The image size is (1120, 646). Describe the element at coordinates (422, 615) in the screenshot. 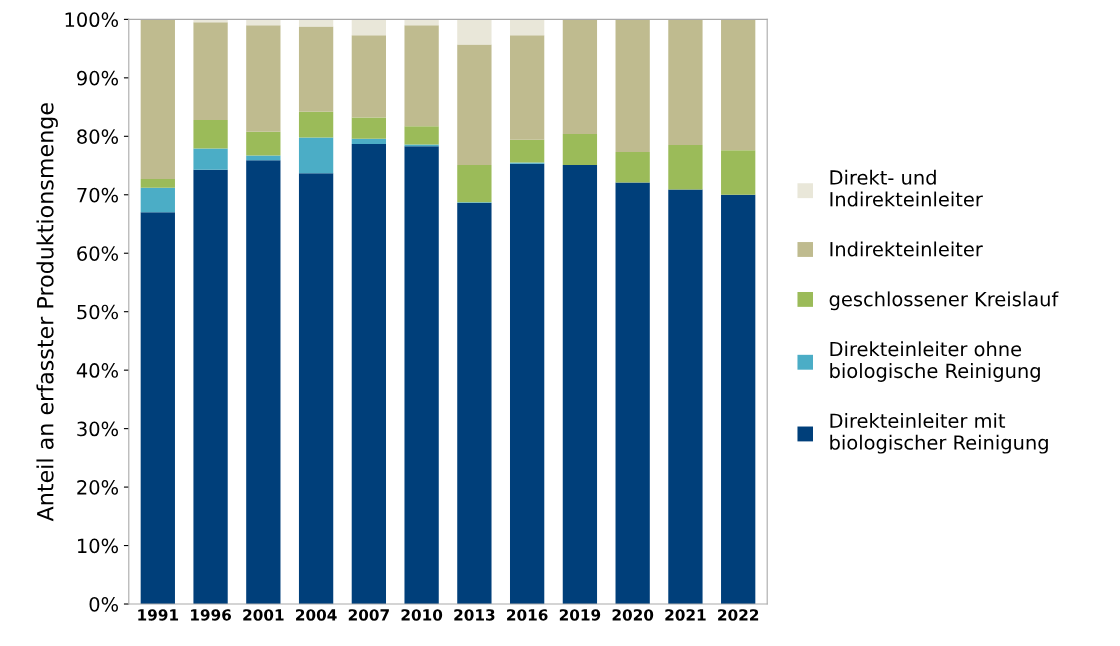

I see `x-tick-label: 2010` at that location.